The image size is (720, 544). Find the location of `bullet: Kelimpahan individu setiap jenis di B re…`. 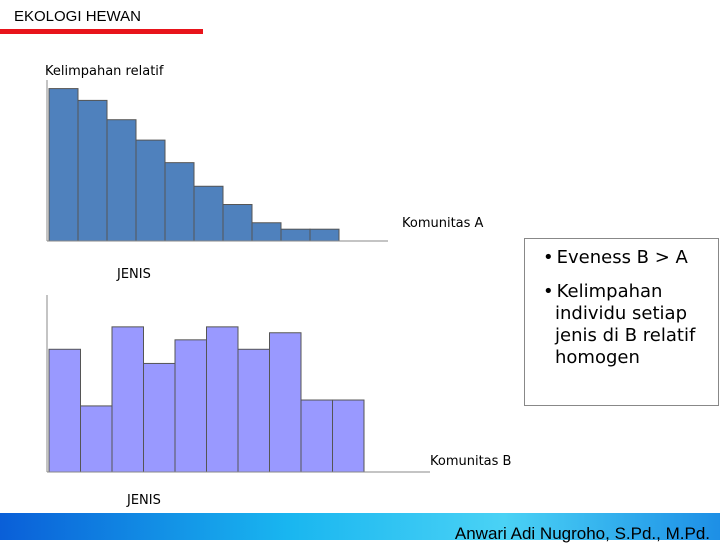

bullet: Kelimpahan individu setiap jenis di B re… is located at coordinates (623, 325).